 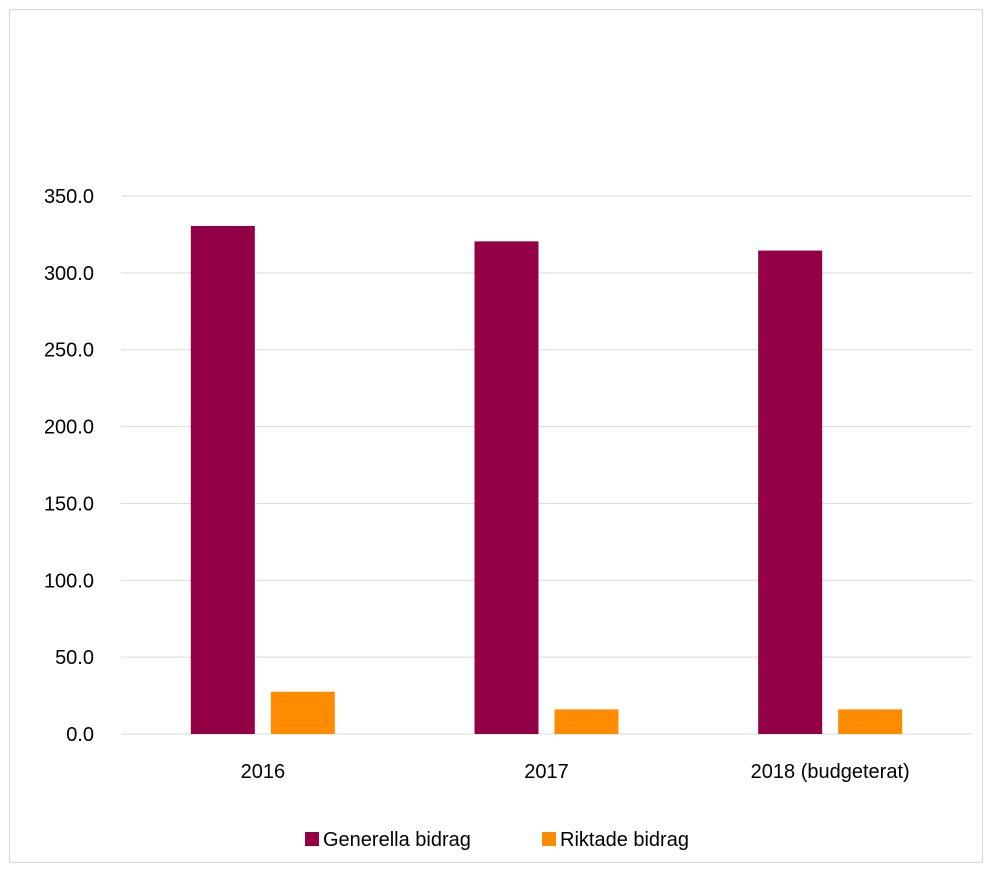 What do you see at coordinates (69, 351) in the screenshot?
I see `y-tick-label: 250.0` at bounding box center [69, 351].